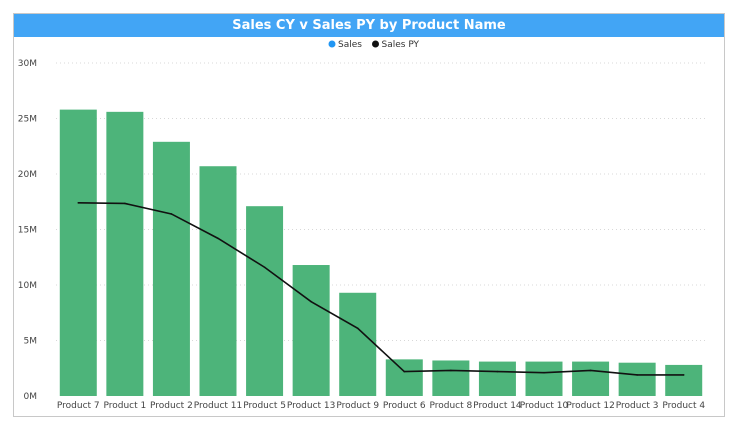 This screenshot has width=740, height=434. I want to click on x-tick-label: Product 5, so click(264, 406).